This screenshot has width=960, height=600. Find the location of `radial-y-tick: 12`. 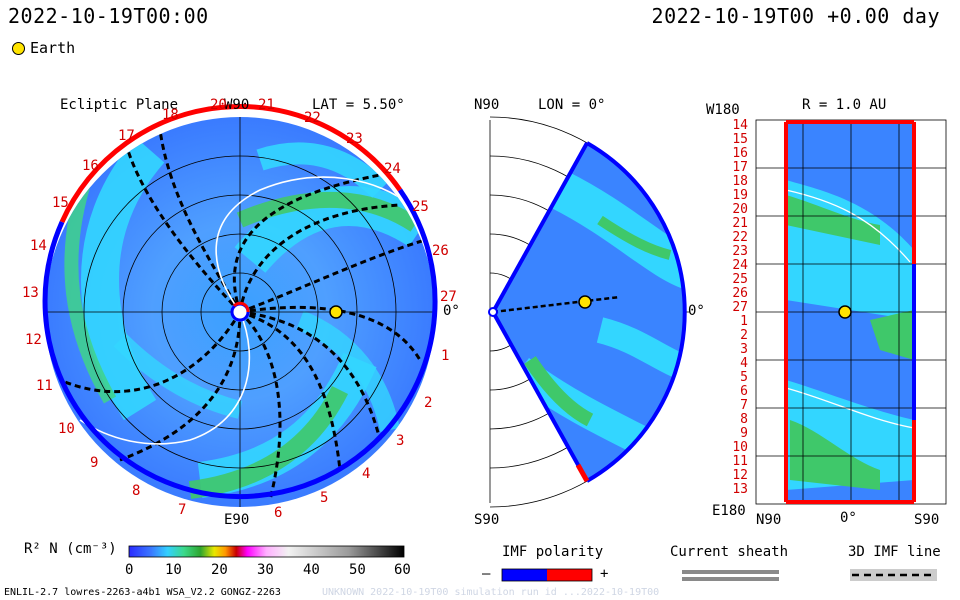

radial-y-tick: 12 is located at coordinates (740, 475).